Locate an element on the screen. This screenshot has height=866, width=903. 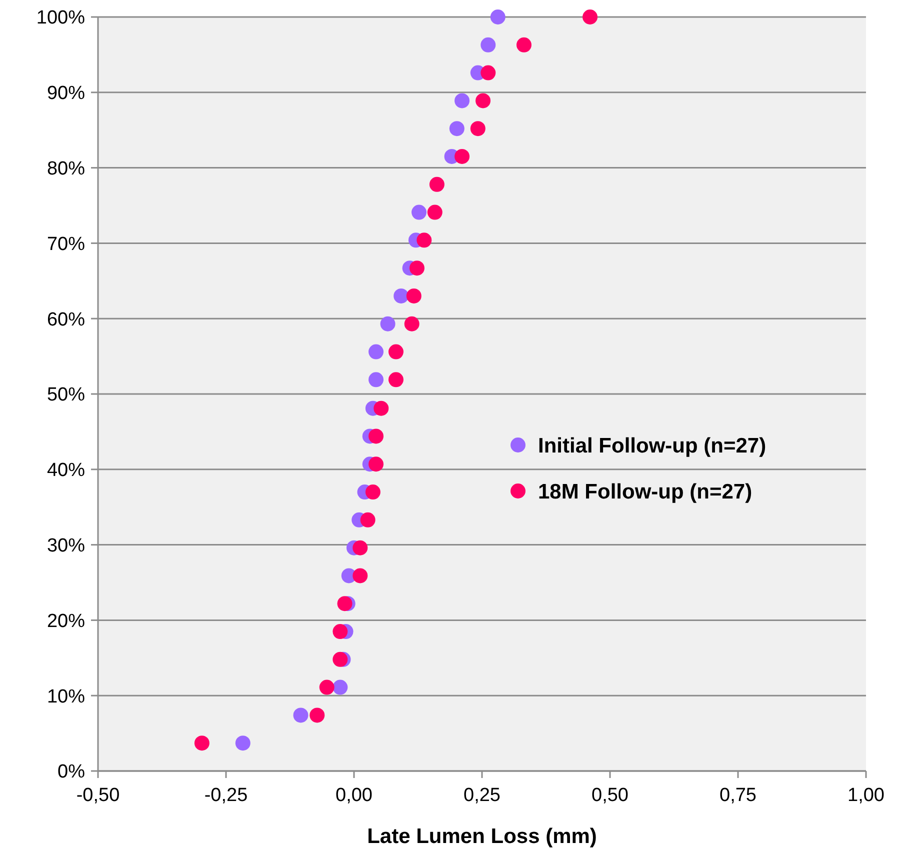
x-tick-label: 1,00 is located at coordinates (866, 795).